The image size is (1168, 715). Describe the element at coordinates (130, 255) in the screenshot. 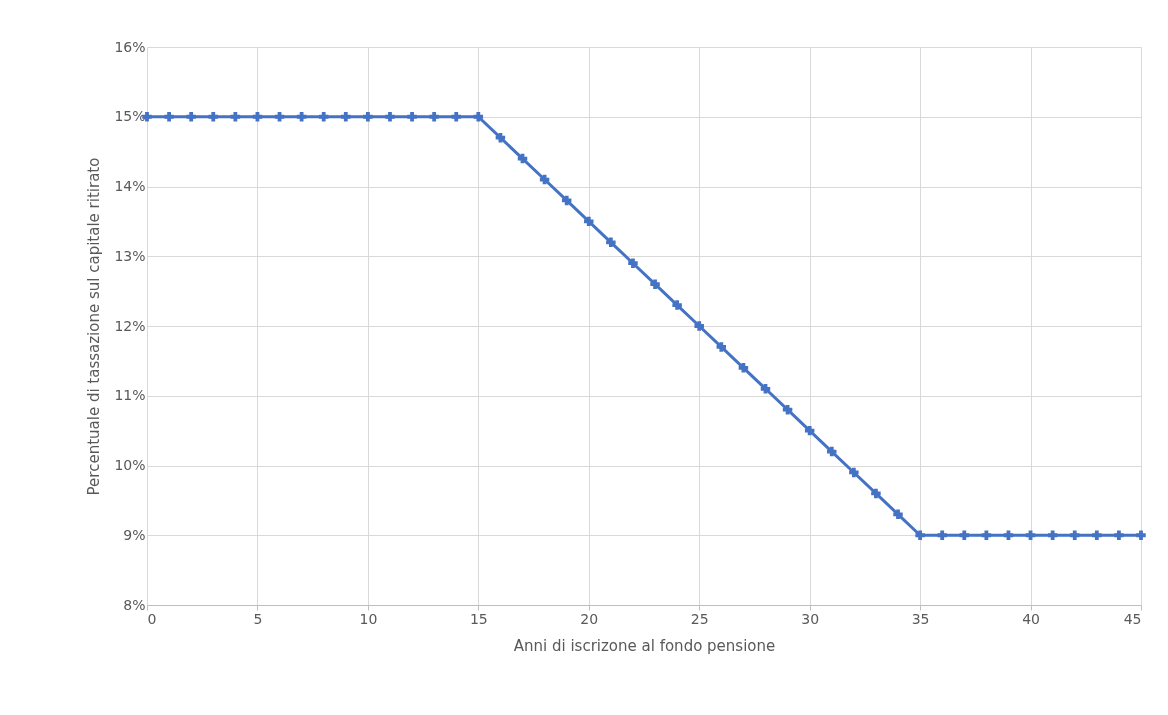

I see `y-tick-label: 13%` at that location.